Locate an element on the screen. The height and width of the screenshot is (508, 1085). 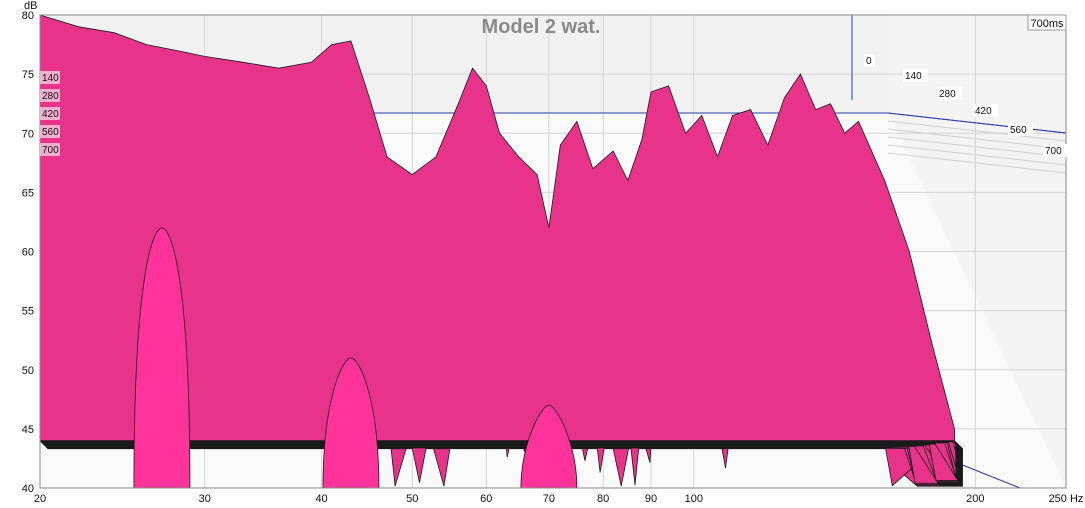
cursor-depth-line is located at coordinates (977, 123).